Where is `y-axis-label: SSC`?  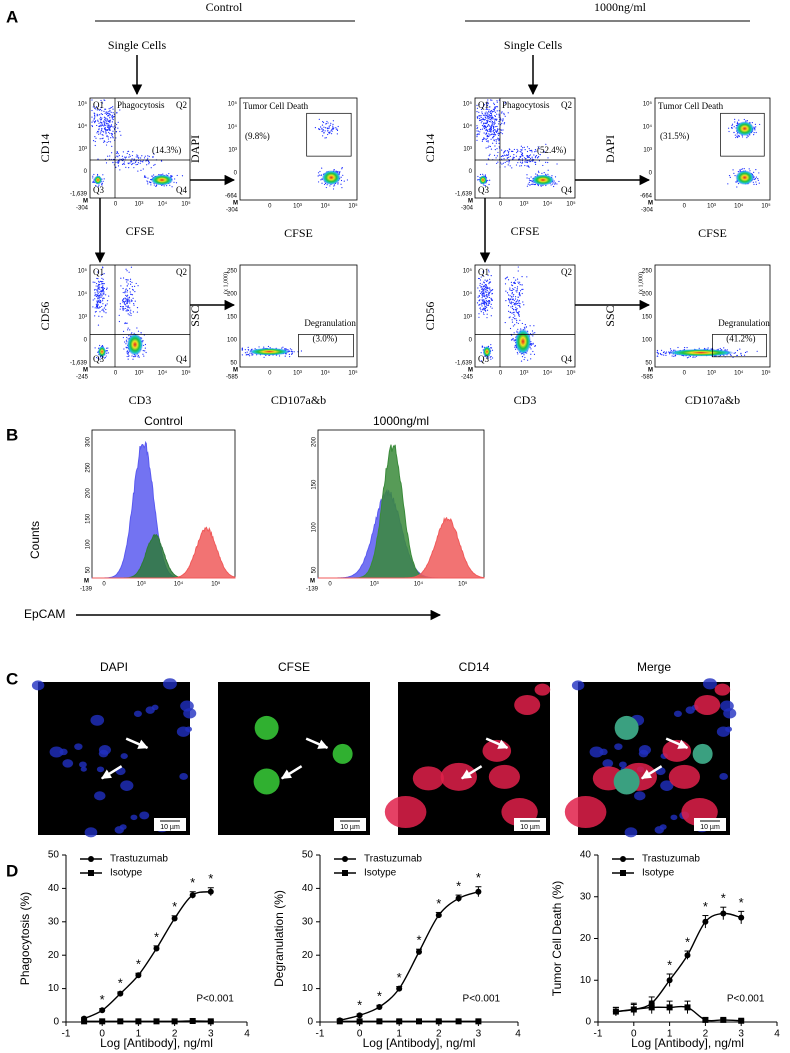
y-axis-label: SSC is located at coordinates (610, 315).